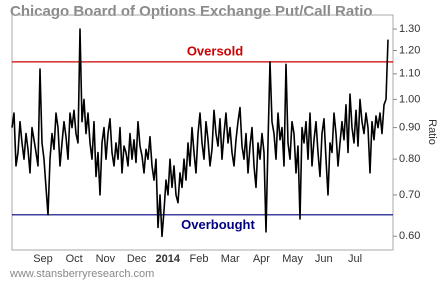  What do you see at coordinates (137, 259) in the screenshot?
I see `x-tick-label: Dec` at bounding box center [137, 259].